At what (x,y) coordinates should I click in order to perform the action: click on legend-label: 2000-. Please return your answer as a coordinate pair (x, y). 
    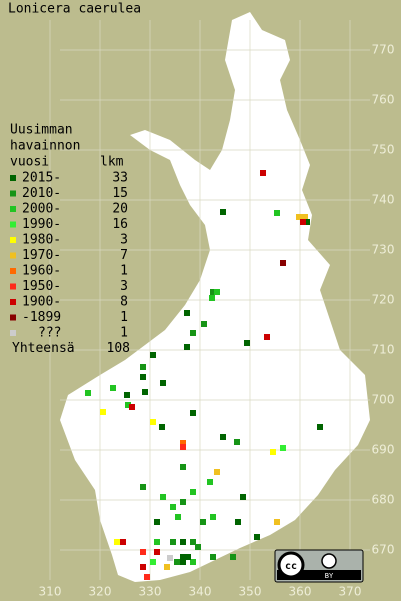
    Looking at the image, I should click on (41, 209).